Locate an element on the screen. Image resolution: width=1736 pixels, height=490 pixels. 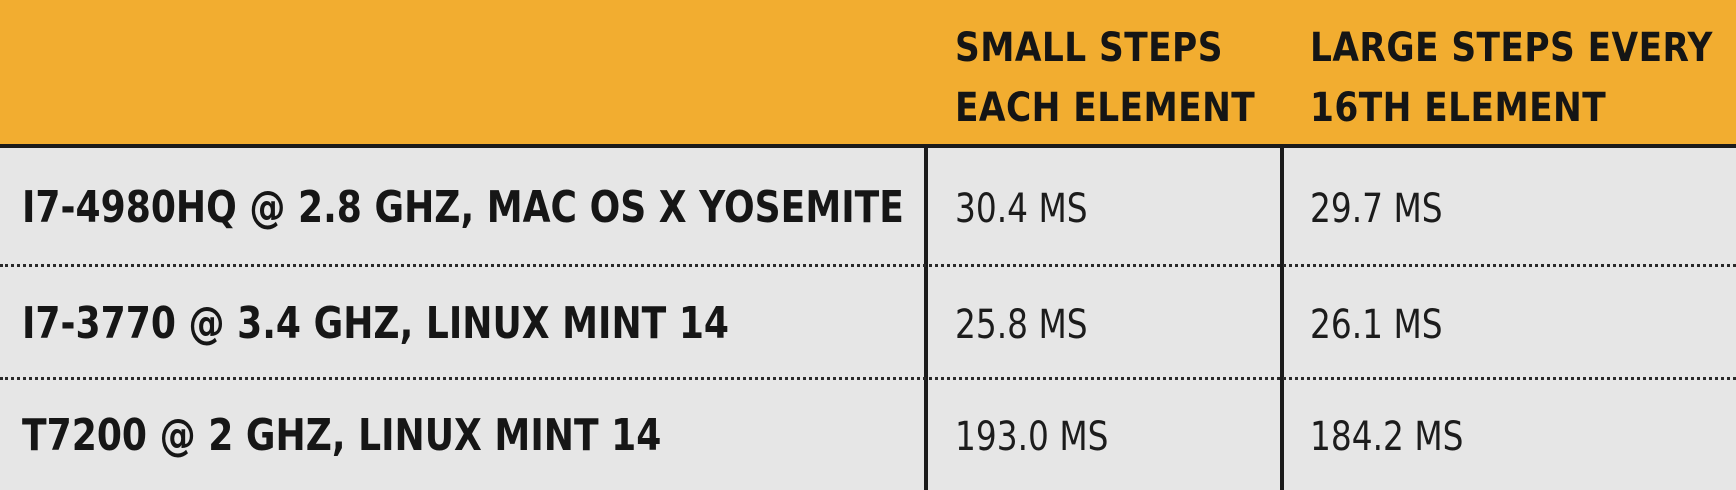
row-large-steps-value: 184.2 MS is located at coordinates (1387, 437).